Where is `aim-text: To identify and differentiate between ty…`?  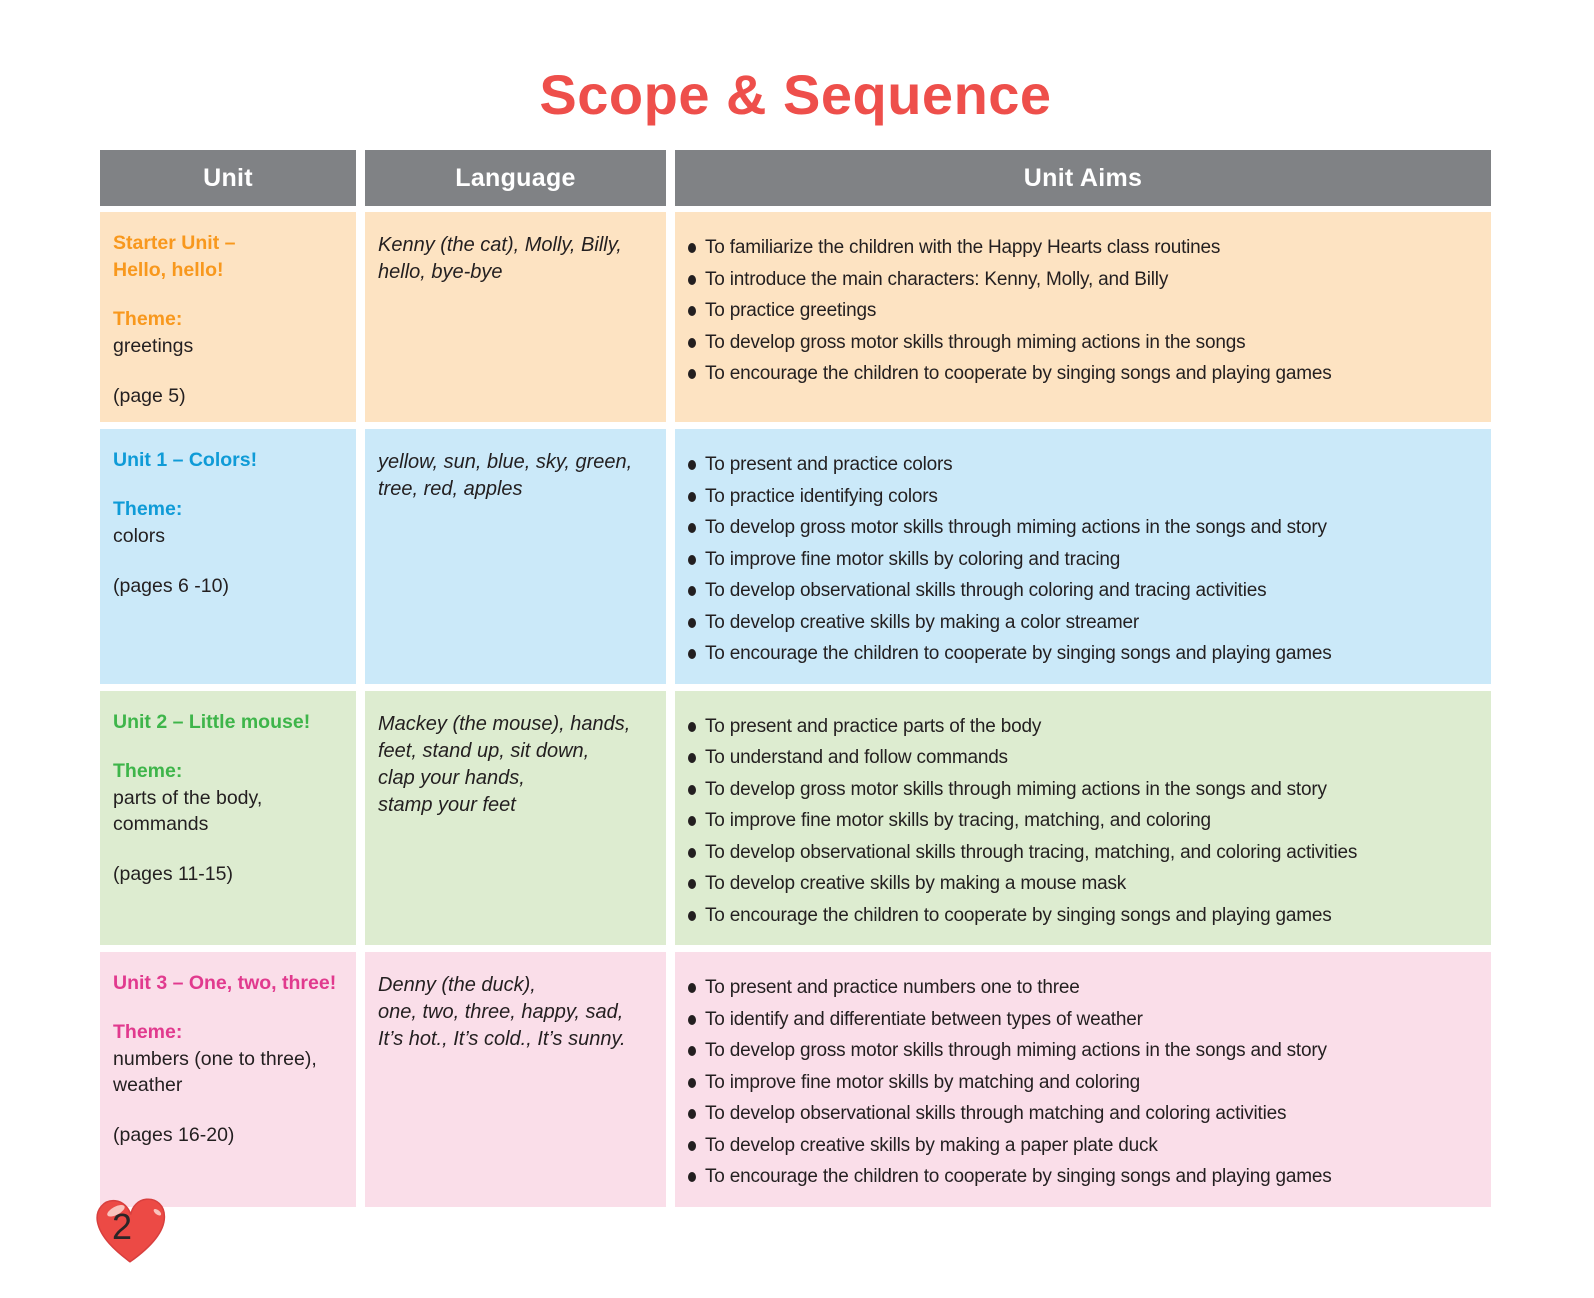
aim-text: To identify and differentiate between ty… is located at coordinates (924, 1019).